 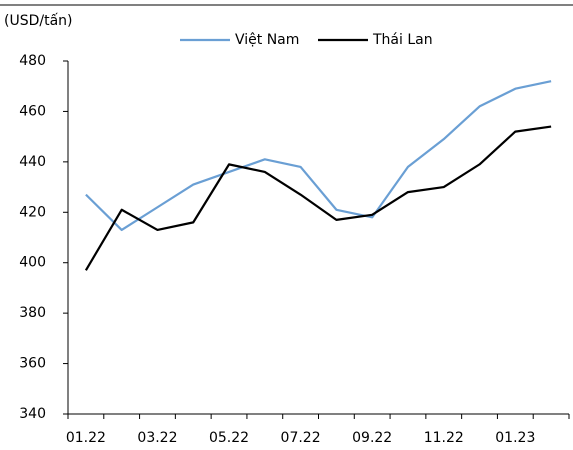 What do you see at coordinates (301, 438) in the screenshot?
I see `x-tick-label: 07.22` at bounding box center [301, 438].